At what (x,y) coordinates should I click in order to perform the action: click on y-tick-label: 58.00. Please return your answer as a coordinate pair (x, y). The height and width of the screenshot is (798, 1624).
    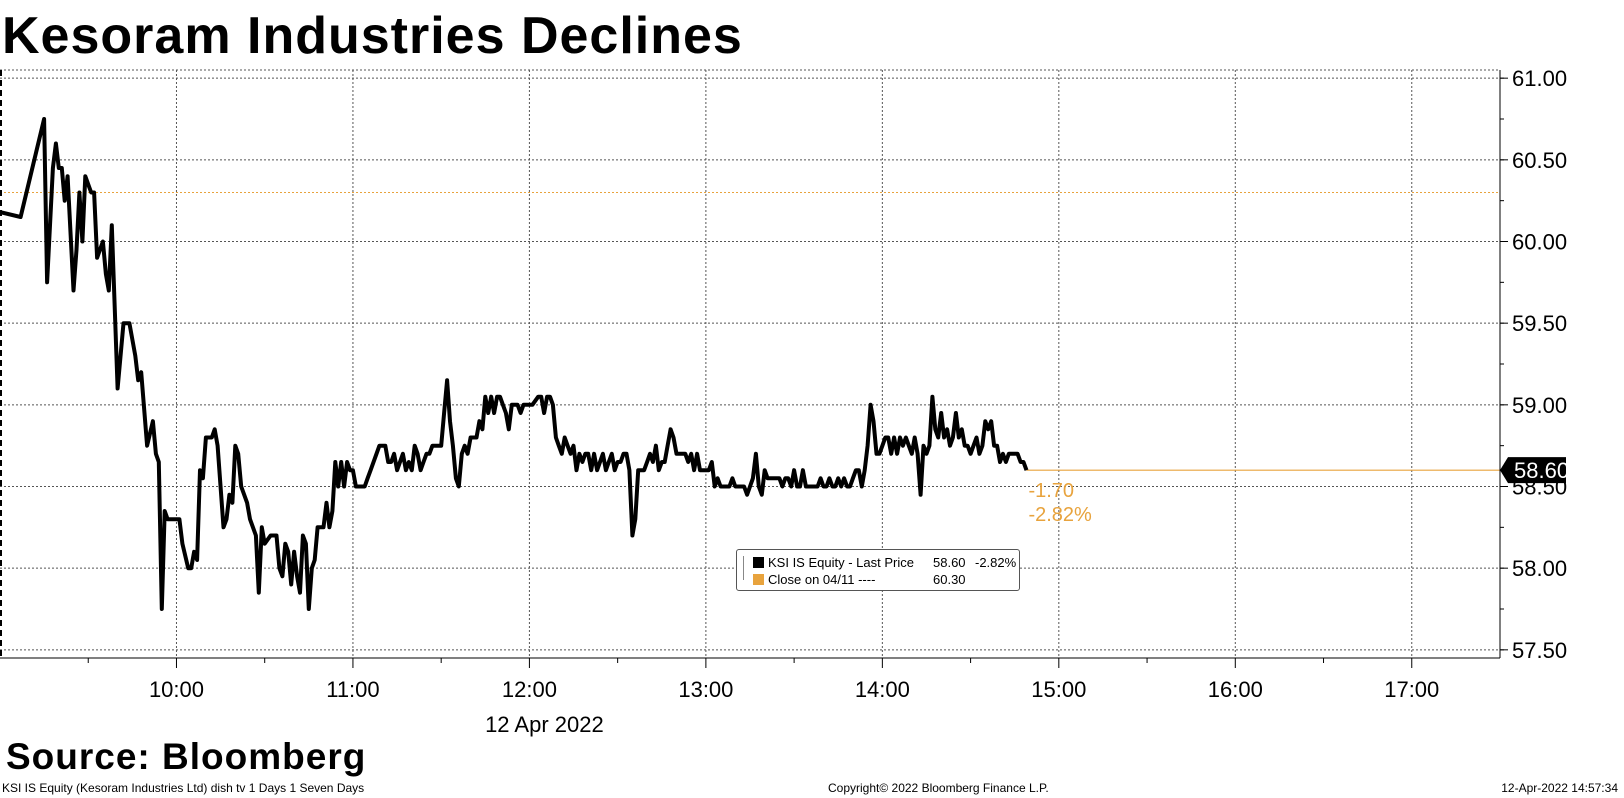
    Looking at the image, I should click on (1539, 568).